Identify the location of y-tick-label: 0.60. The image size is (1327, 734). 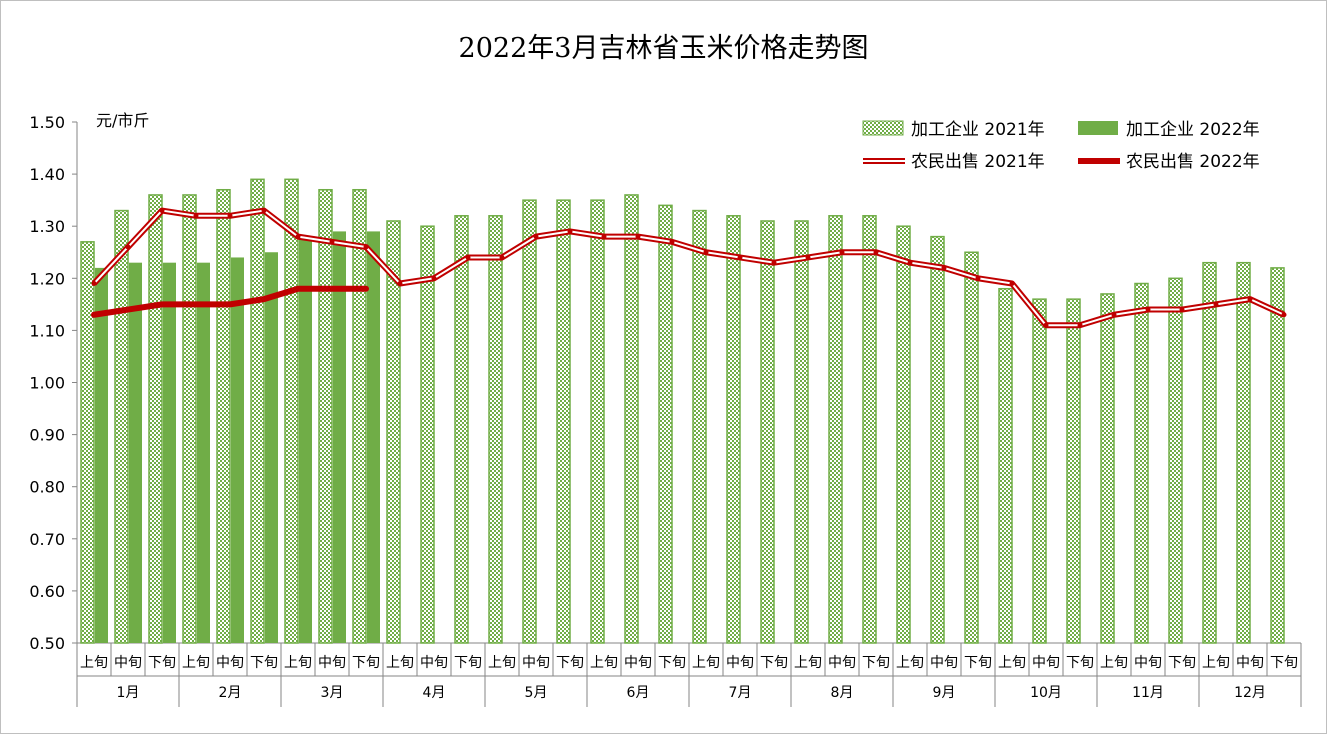
(47, 591).